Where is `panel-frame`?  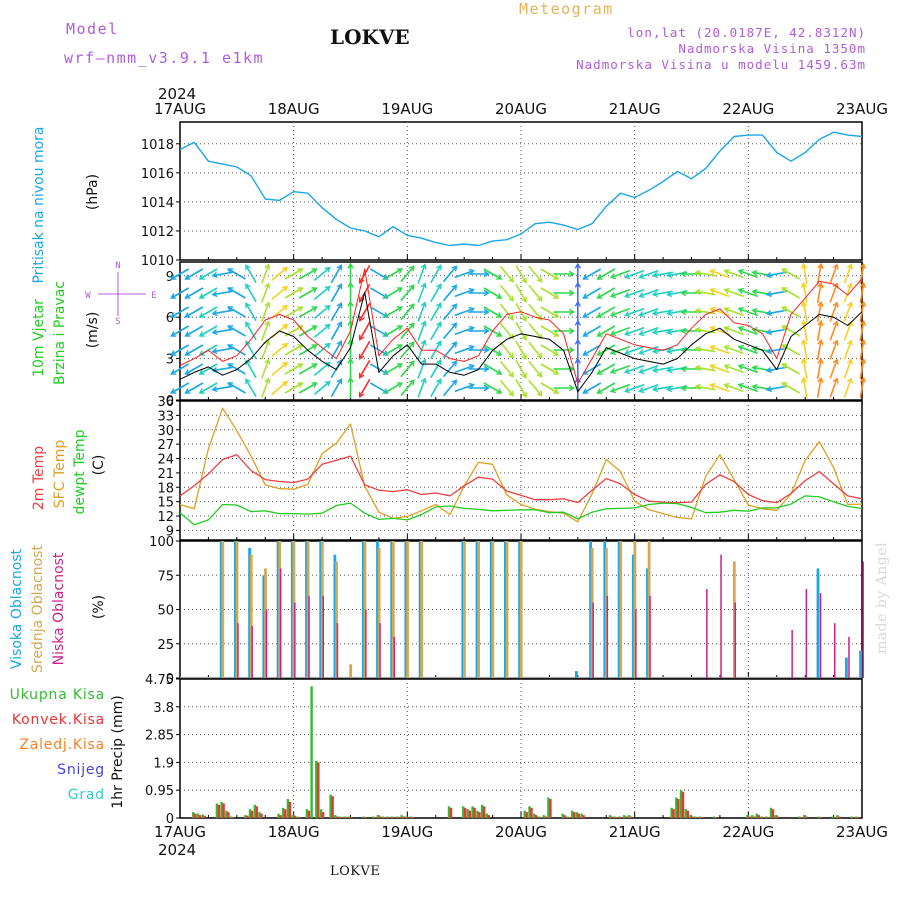 panel-frame is located at coordinates (521, 470).